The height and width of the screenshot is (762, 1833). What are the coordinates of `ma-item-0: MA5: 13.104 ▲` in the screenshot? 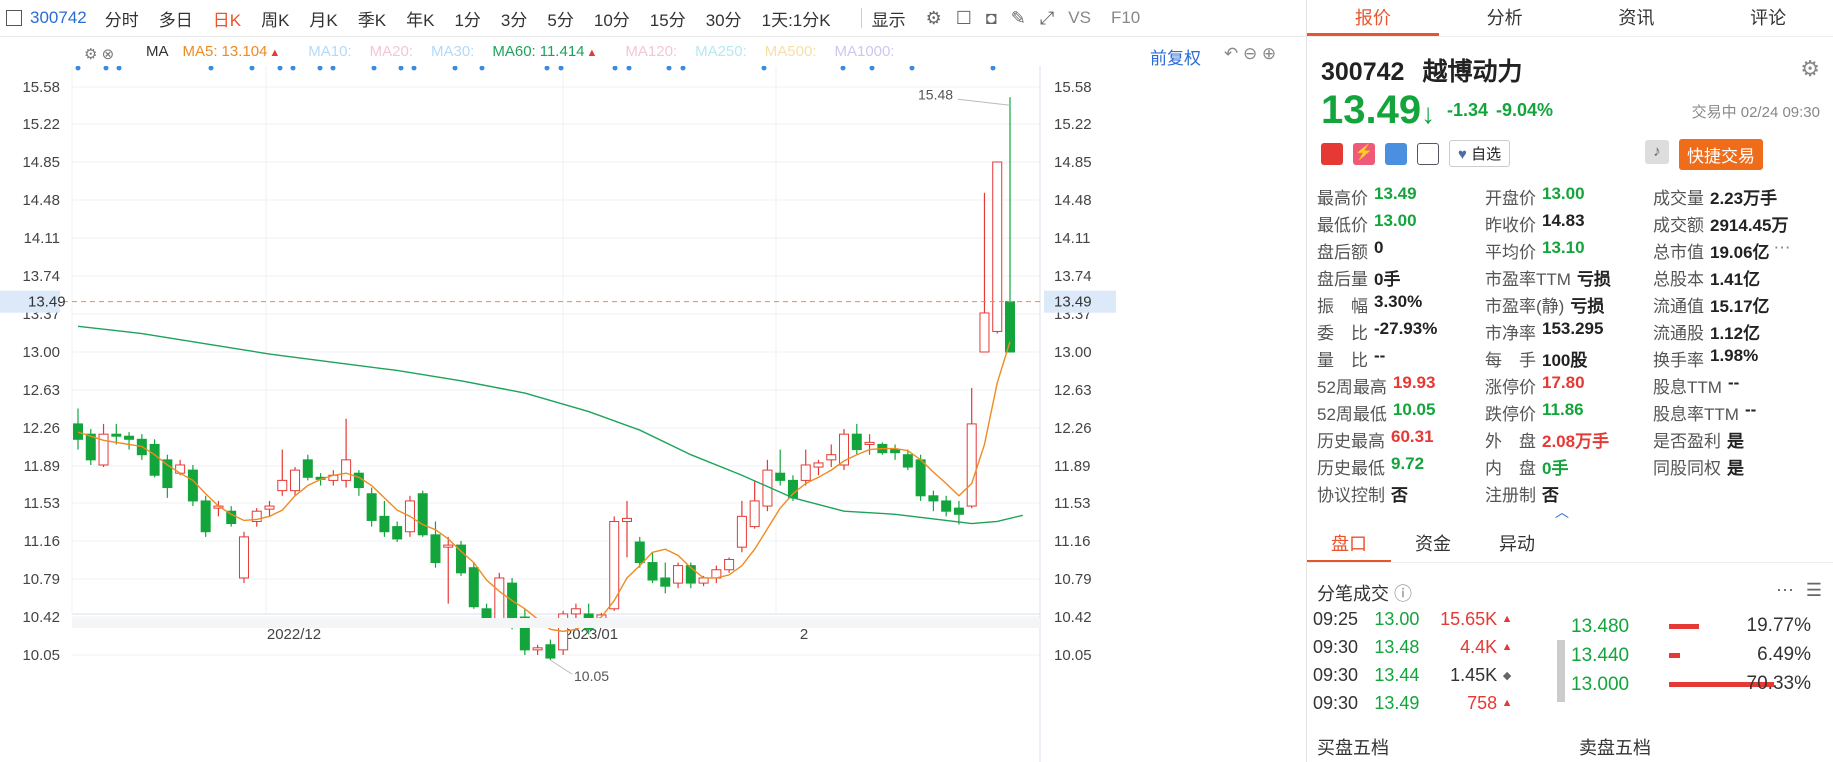 It's located at (239, 51).